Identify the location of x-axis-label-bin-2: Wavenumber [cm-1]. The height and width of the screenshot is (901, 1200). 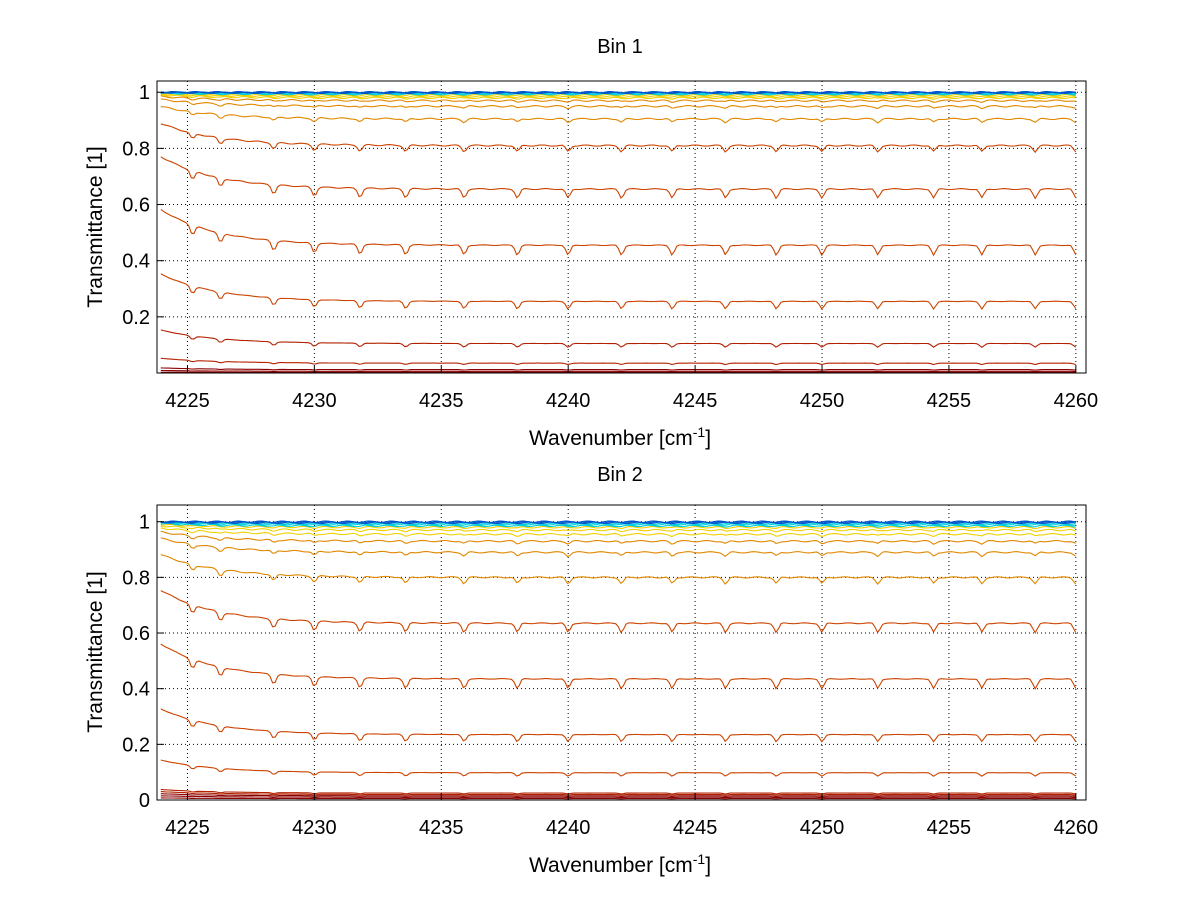
(620, 864).